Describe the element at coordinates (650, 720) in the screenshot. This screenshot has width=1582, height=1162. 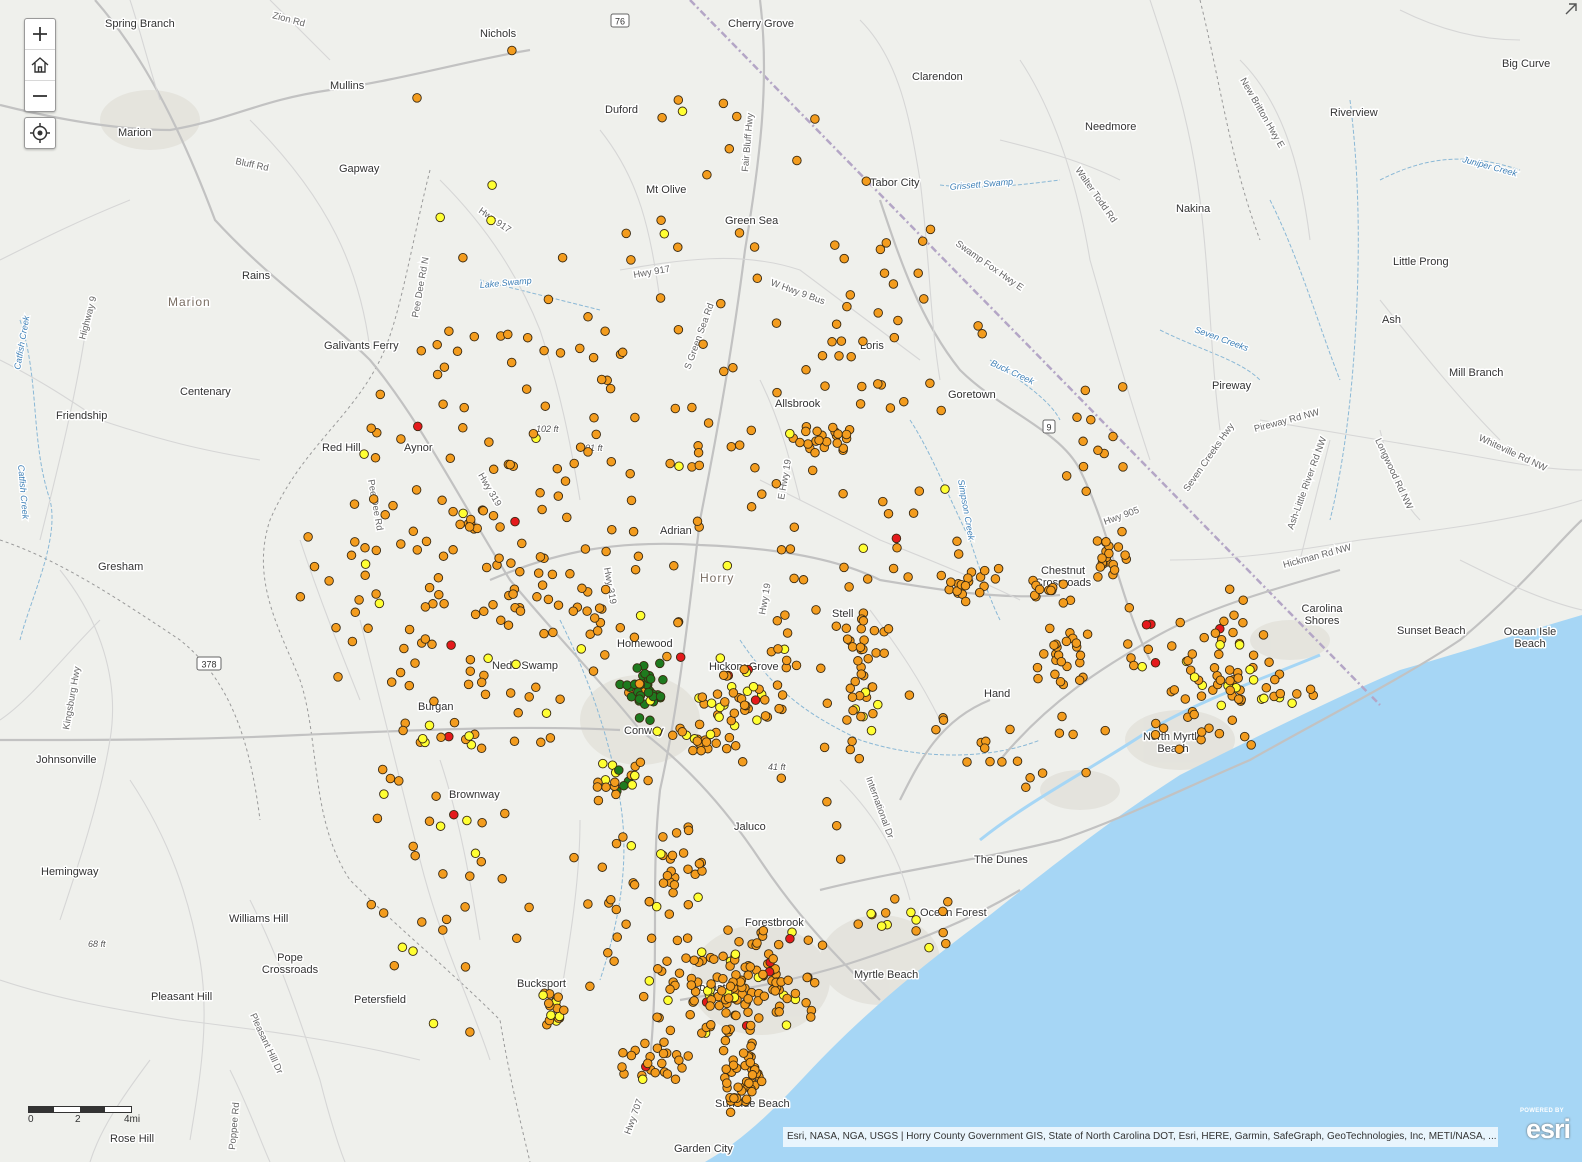
I see `green-point-marker` at that location.